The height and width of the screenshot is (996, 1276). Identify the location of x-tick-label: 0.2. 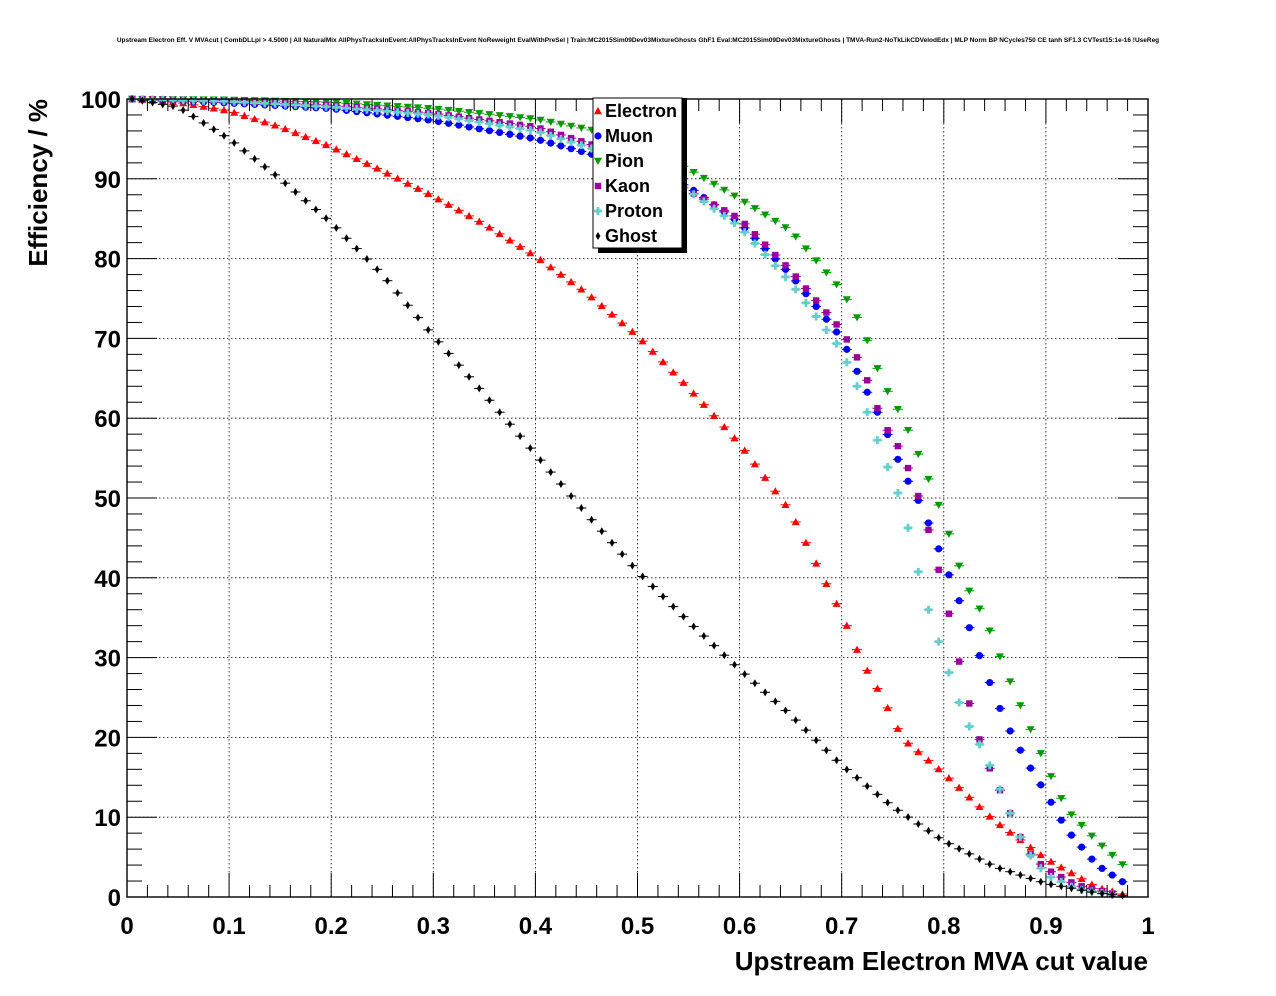
(331, 926).